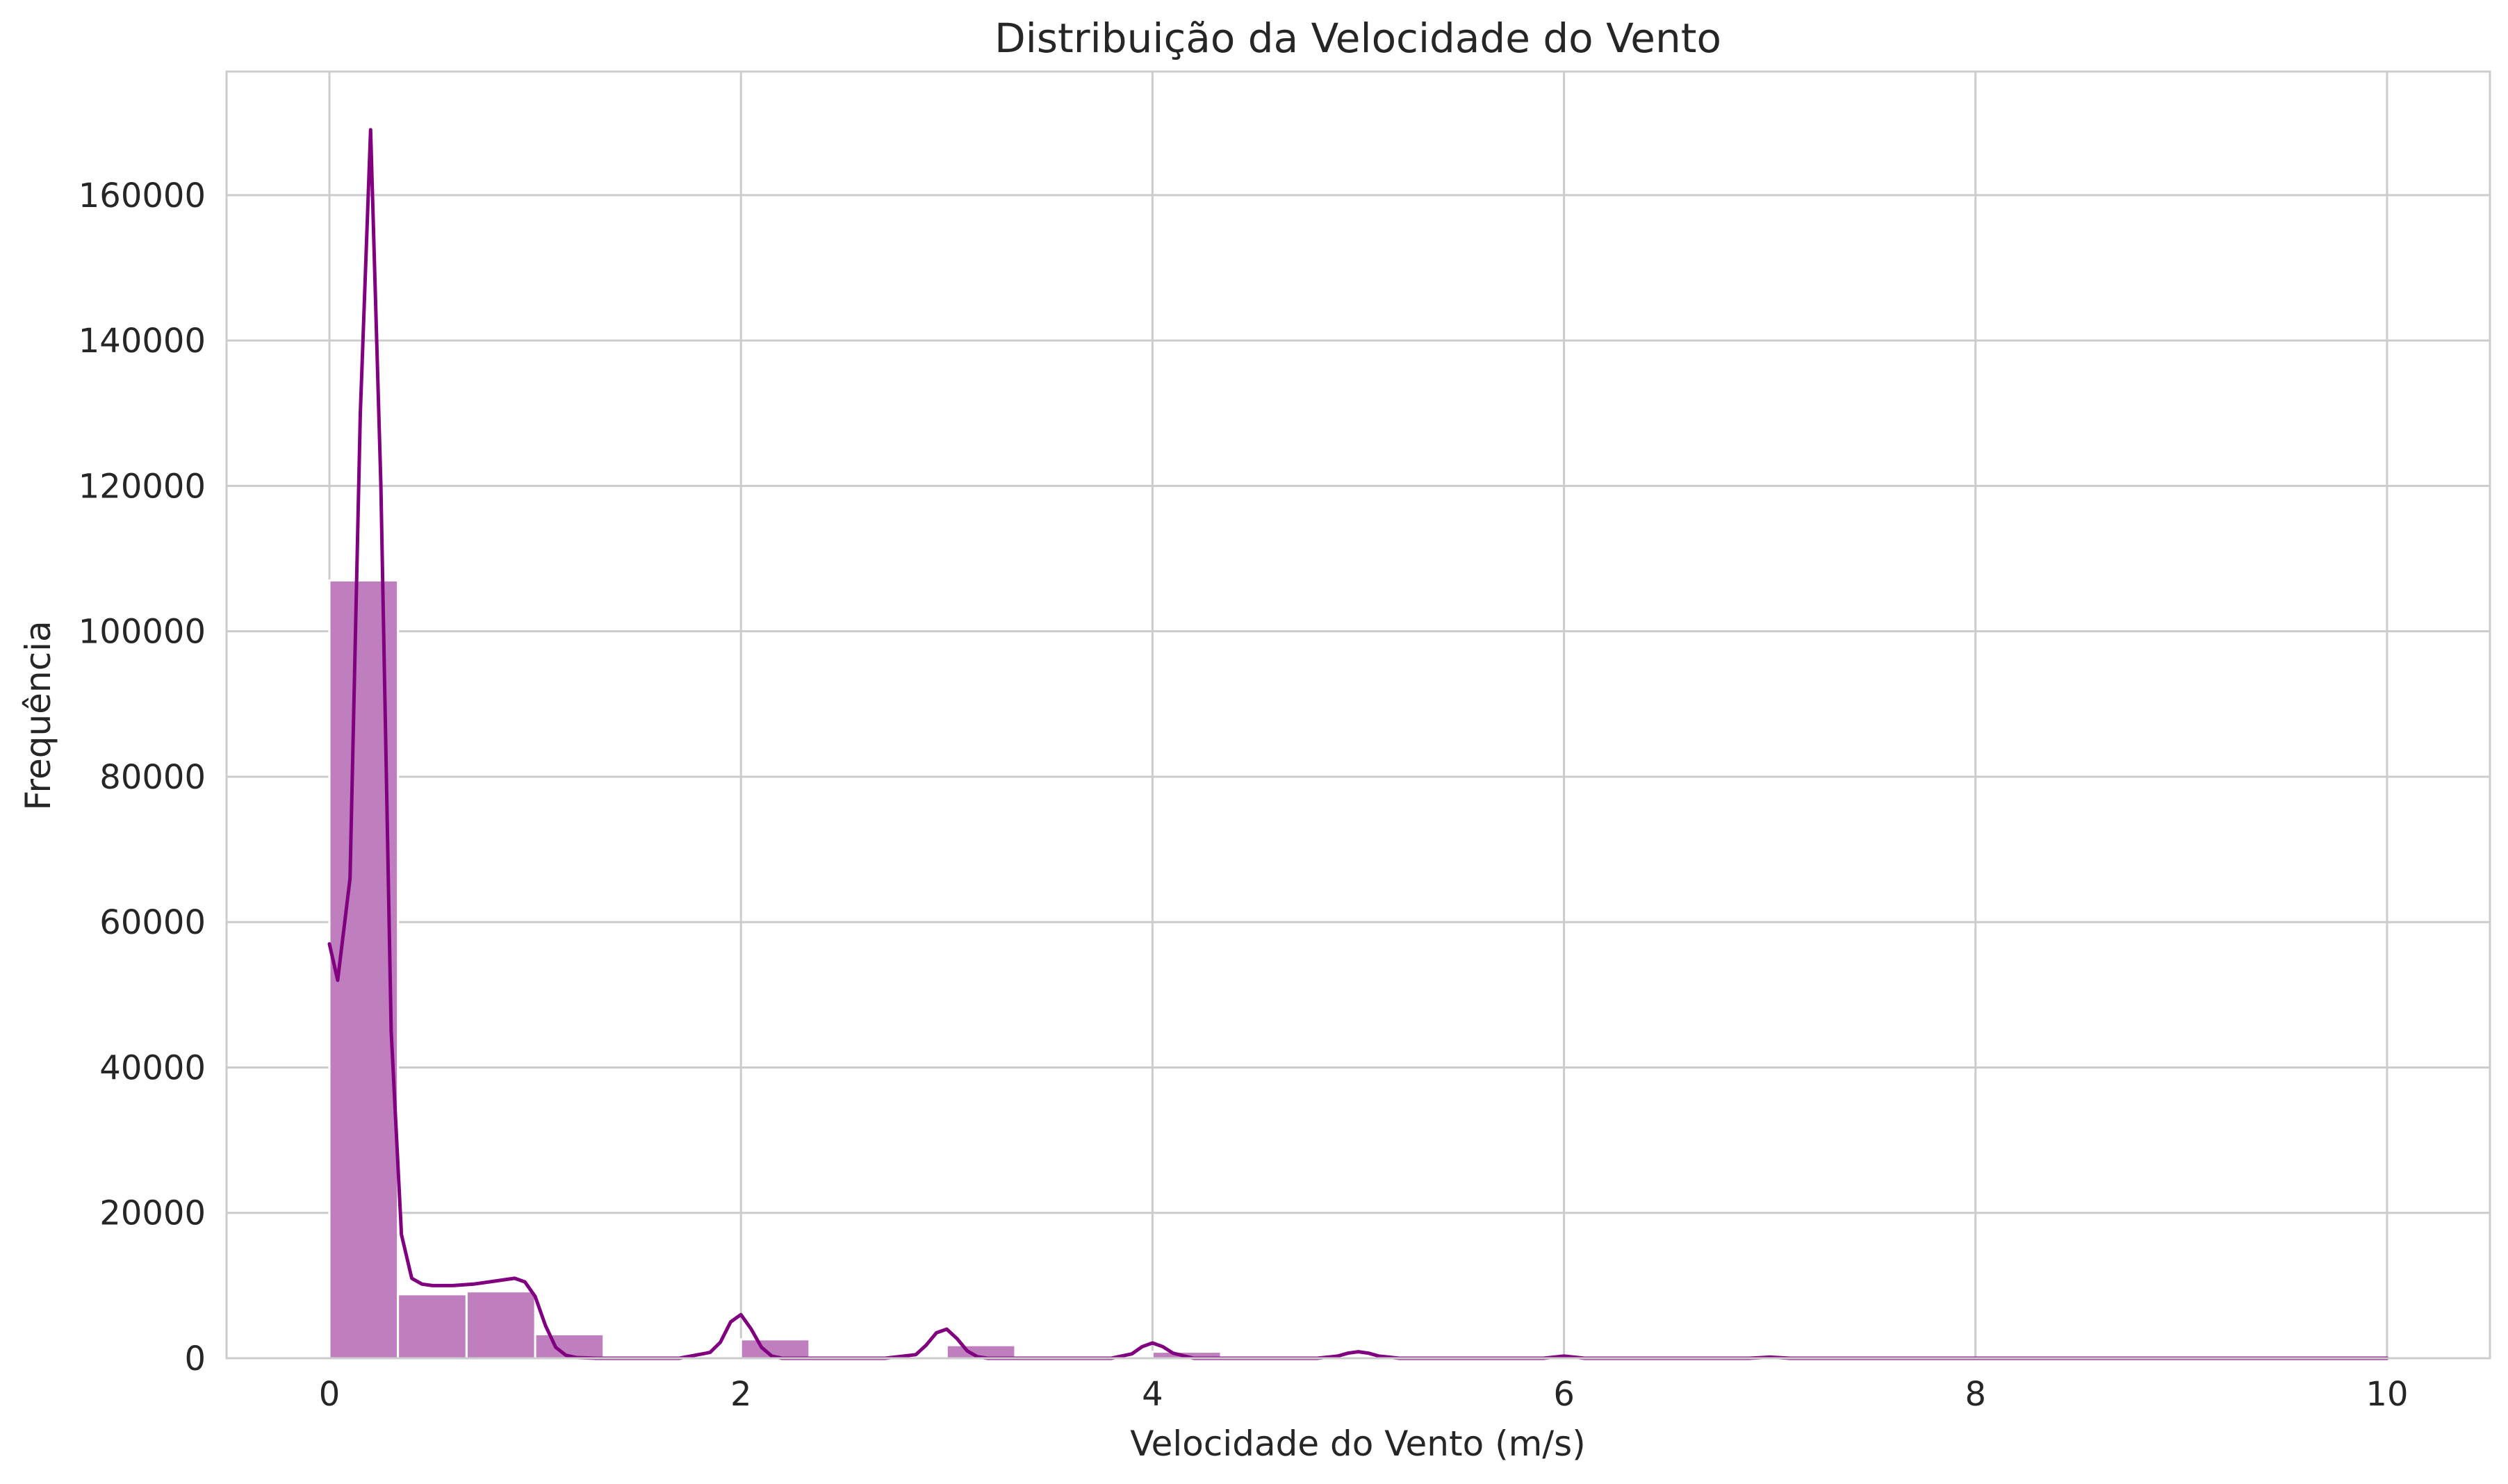 The image size is (2508, 1484). Describe the element at coordinates (152, 778) in the screenshot. I see `y-tick-label: 80000` at that location.